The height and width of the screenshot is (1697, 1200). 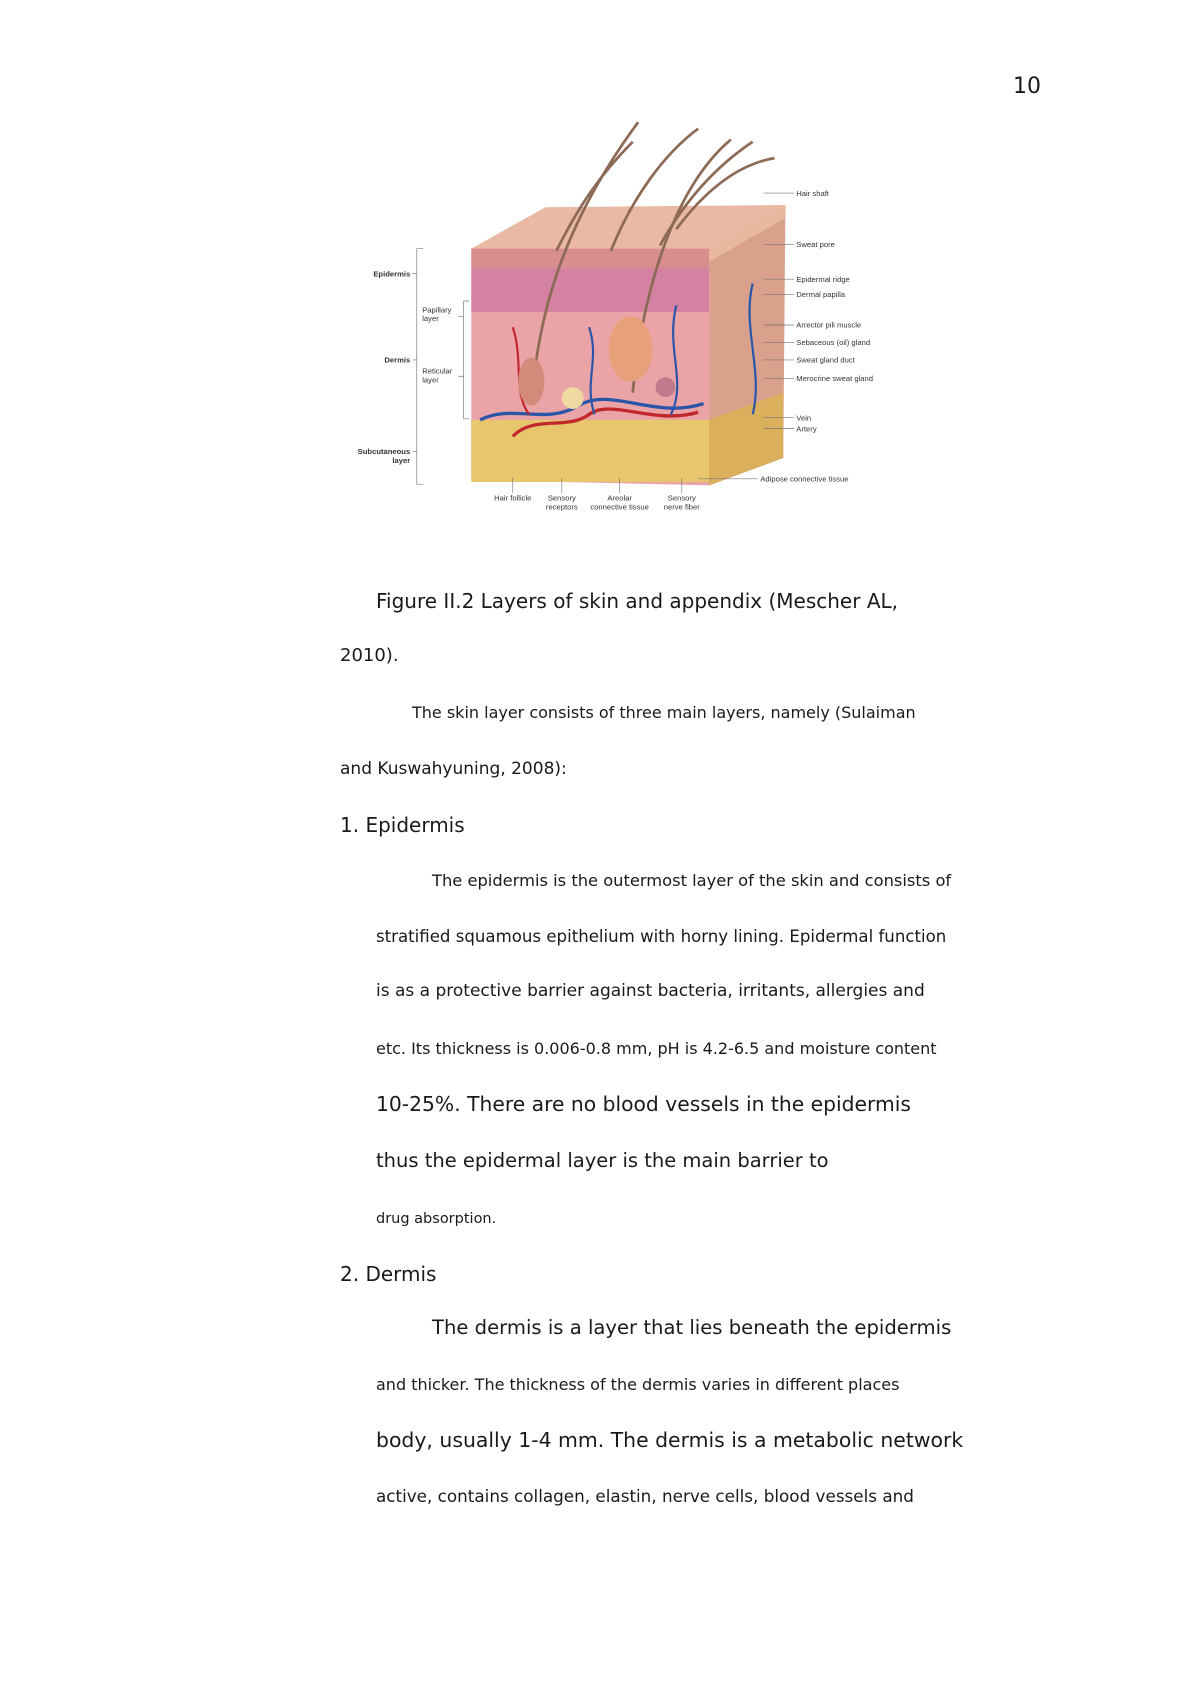 I want to click on figure-label: connective tissue, so click(x=619, y=506).